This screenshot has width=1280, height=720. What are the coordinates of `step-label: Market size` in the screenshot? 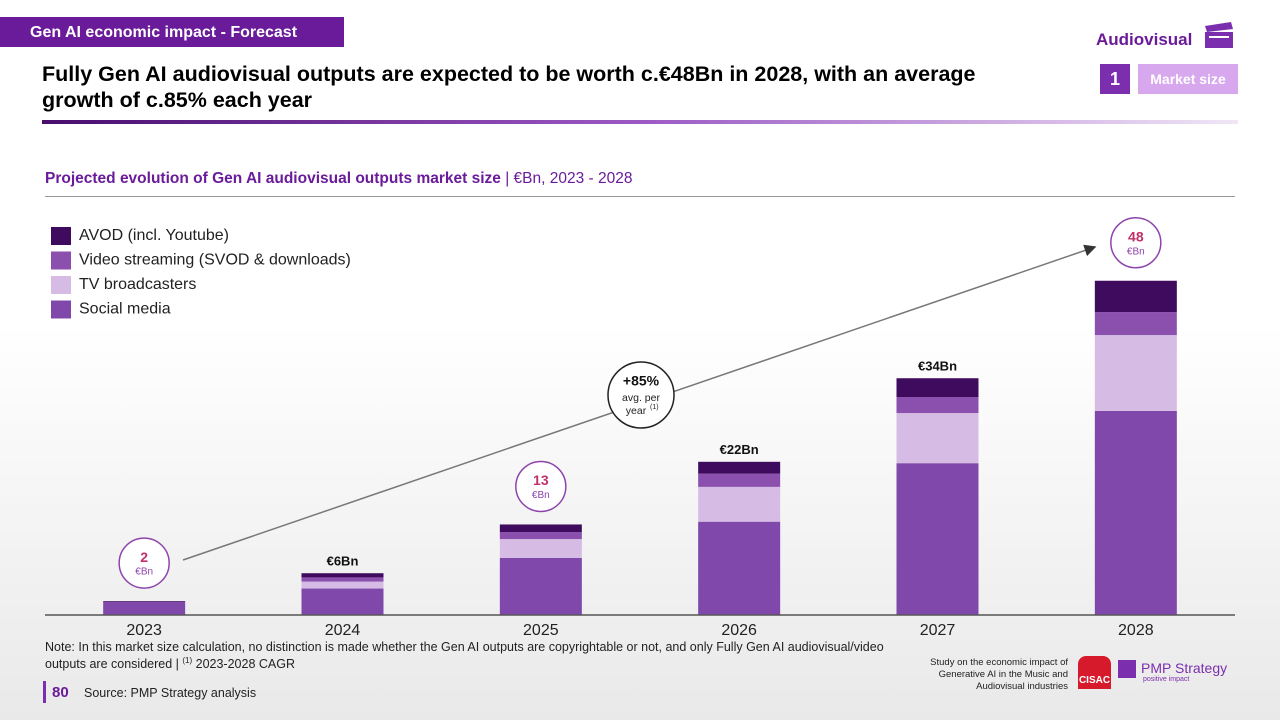 It's located at (1188, 79).